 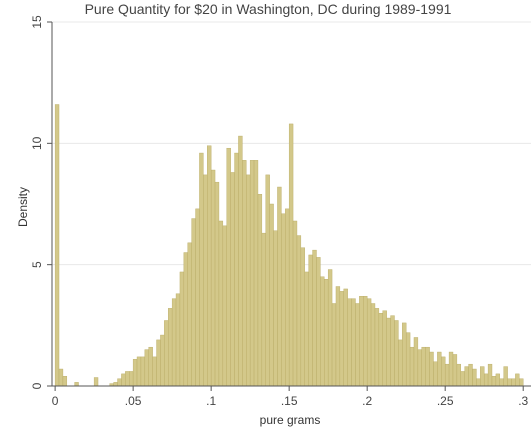 I want to click on x-tick-label-2: .1, so click(x=211, y=401).